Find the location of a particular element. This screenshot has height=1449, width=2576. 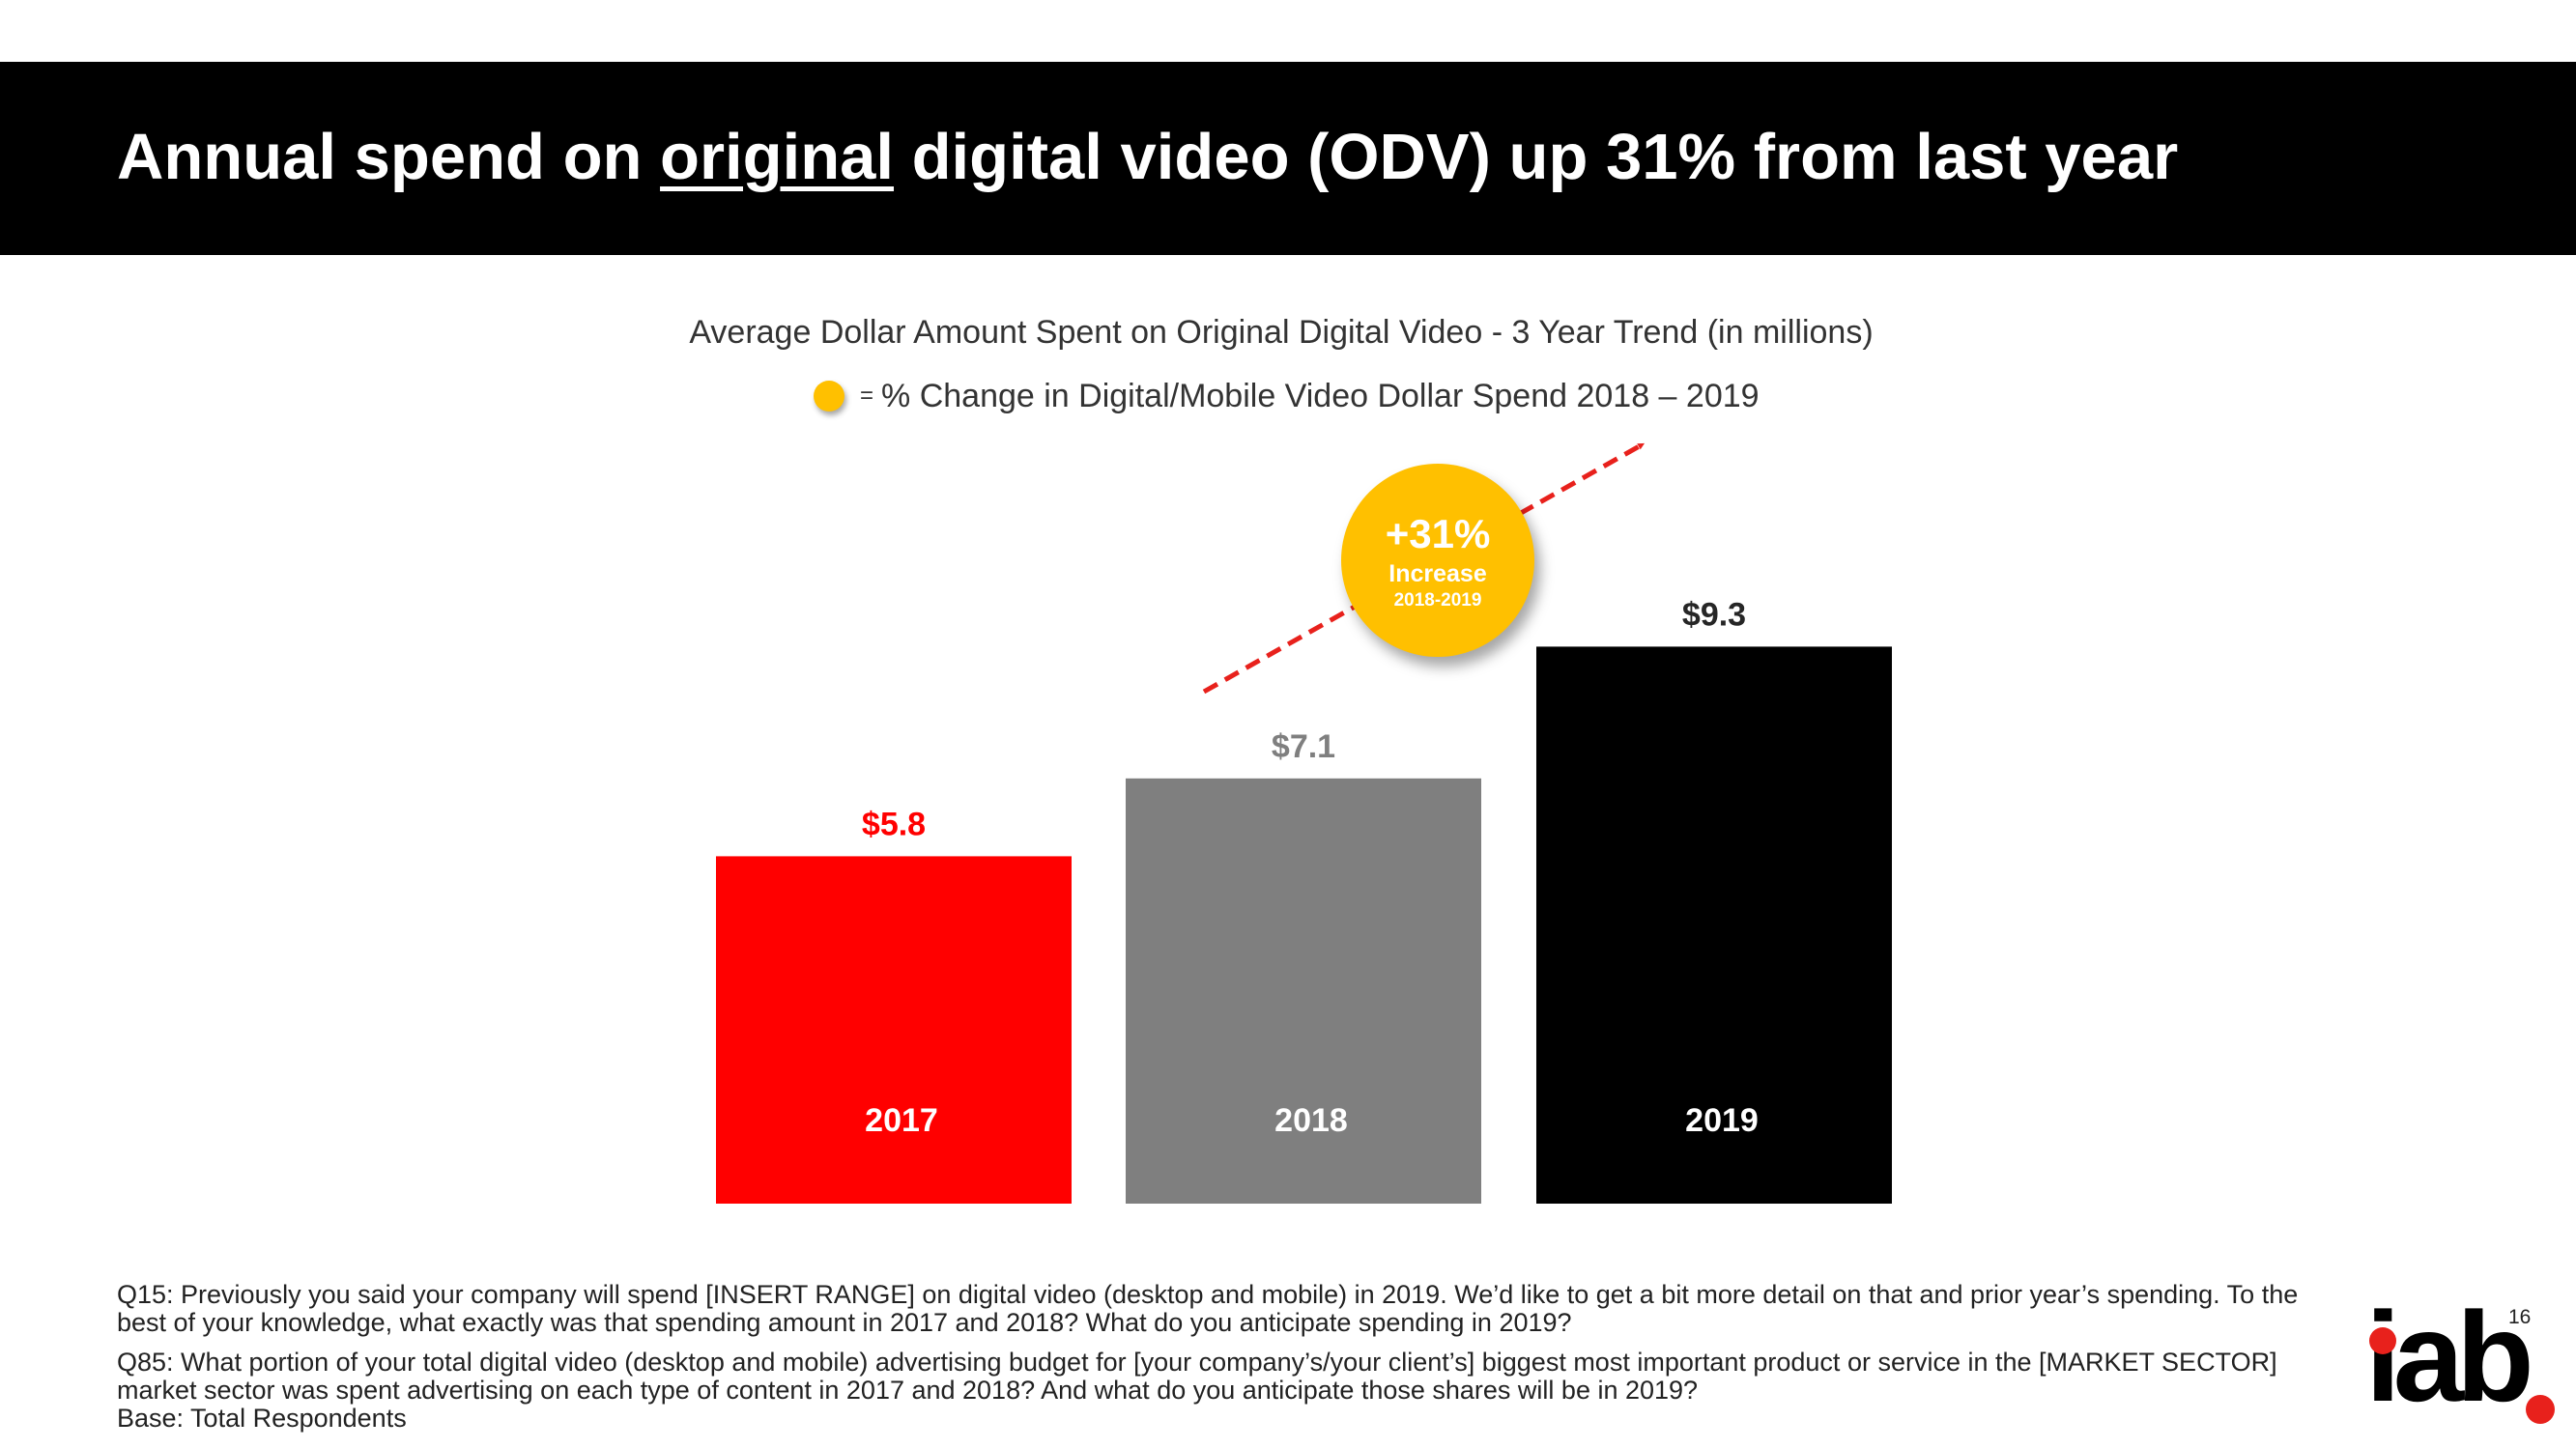

title-bar is located at coordinates (1288, 158).